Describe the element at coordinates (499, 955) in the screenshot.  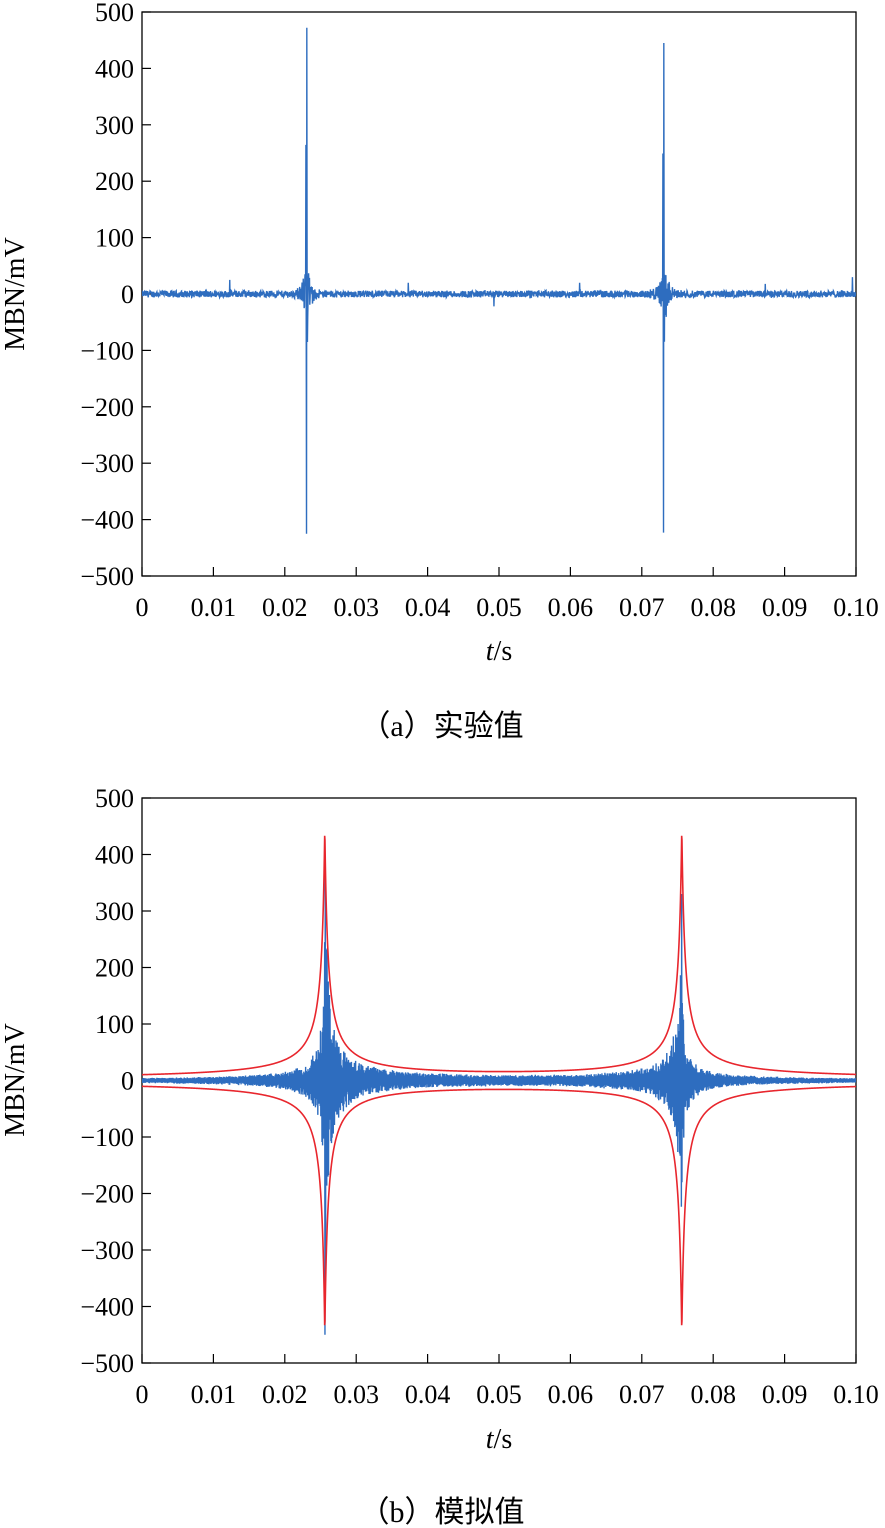
I see `envelope-line-max` at that location.